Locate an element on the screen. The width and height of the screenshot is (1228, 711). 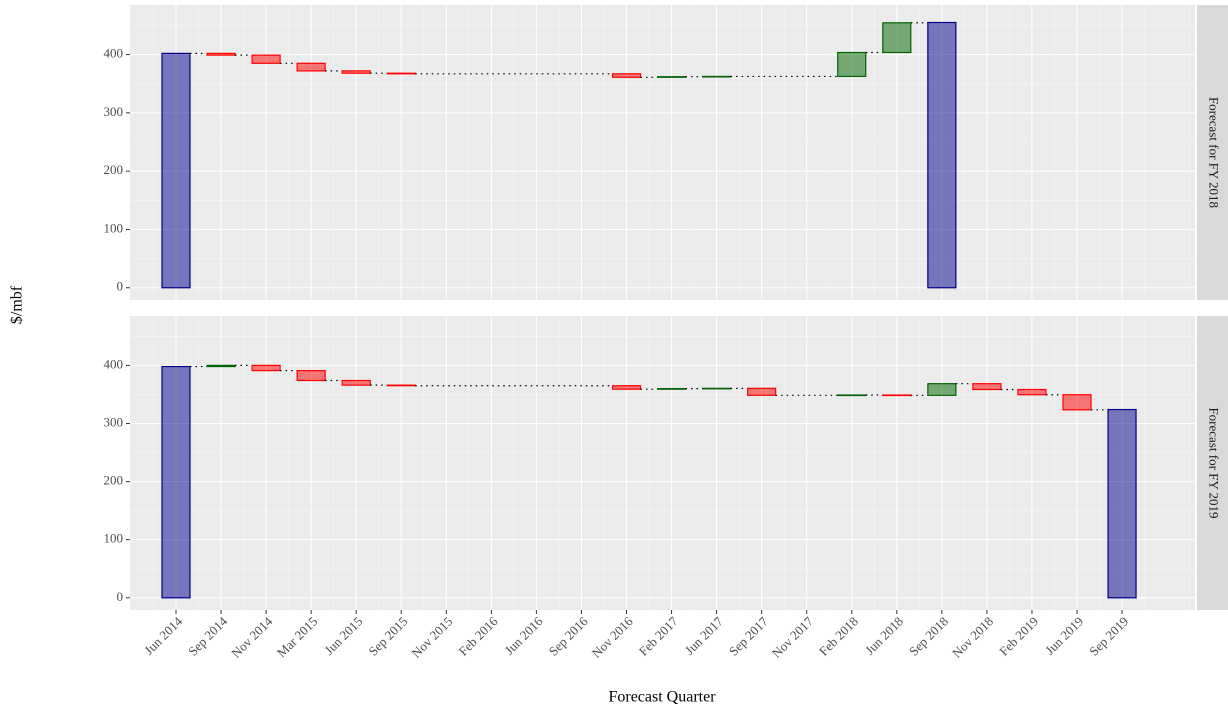
x-tick-label: Jun 2018 is located at coordinates (884, 636).